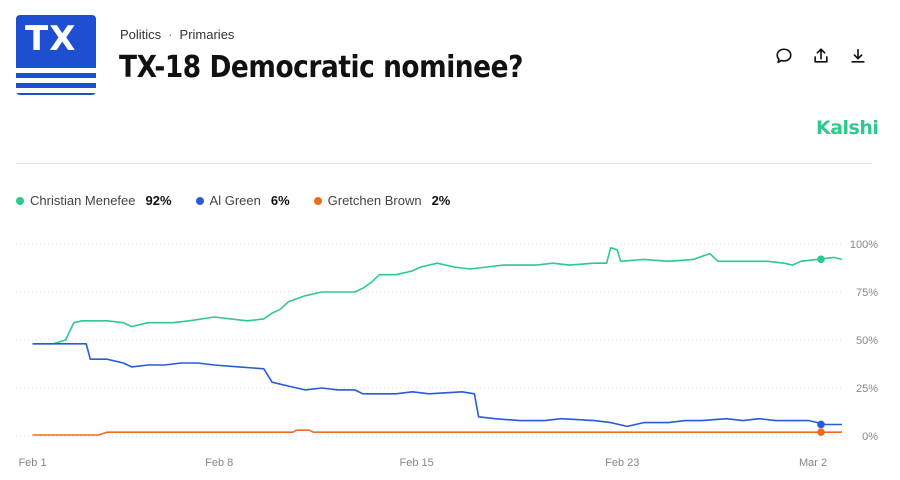 The image size is (900, 480). Describe the element at coordinates (83, 200) in the screenshot. I see `legend-name: Christian Menefee` at that location.